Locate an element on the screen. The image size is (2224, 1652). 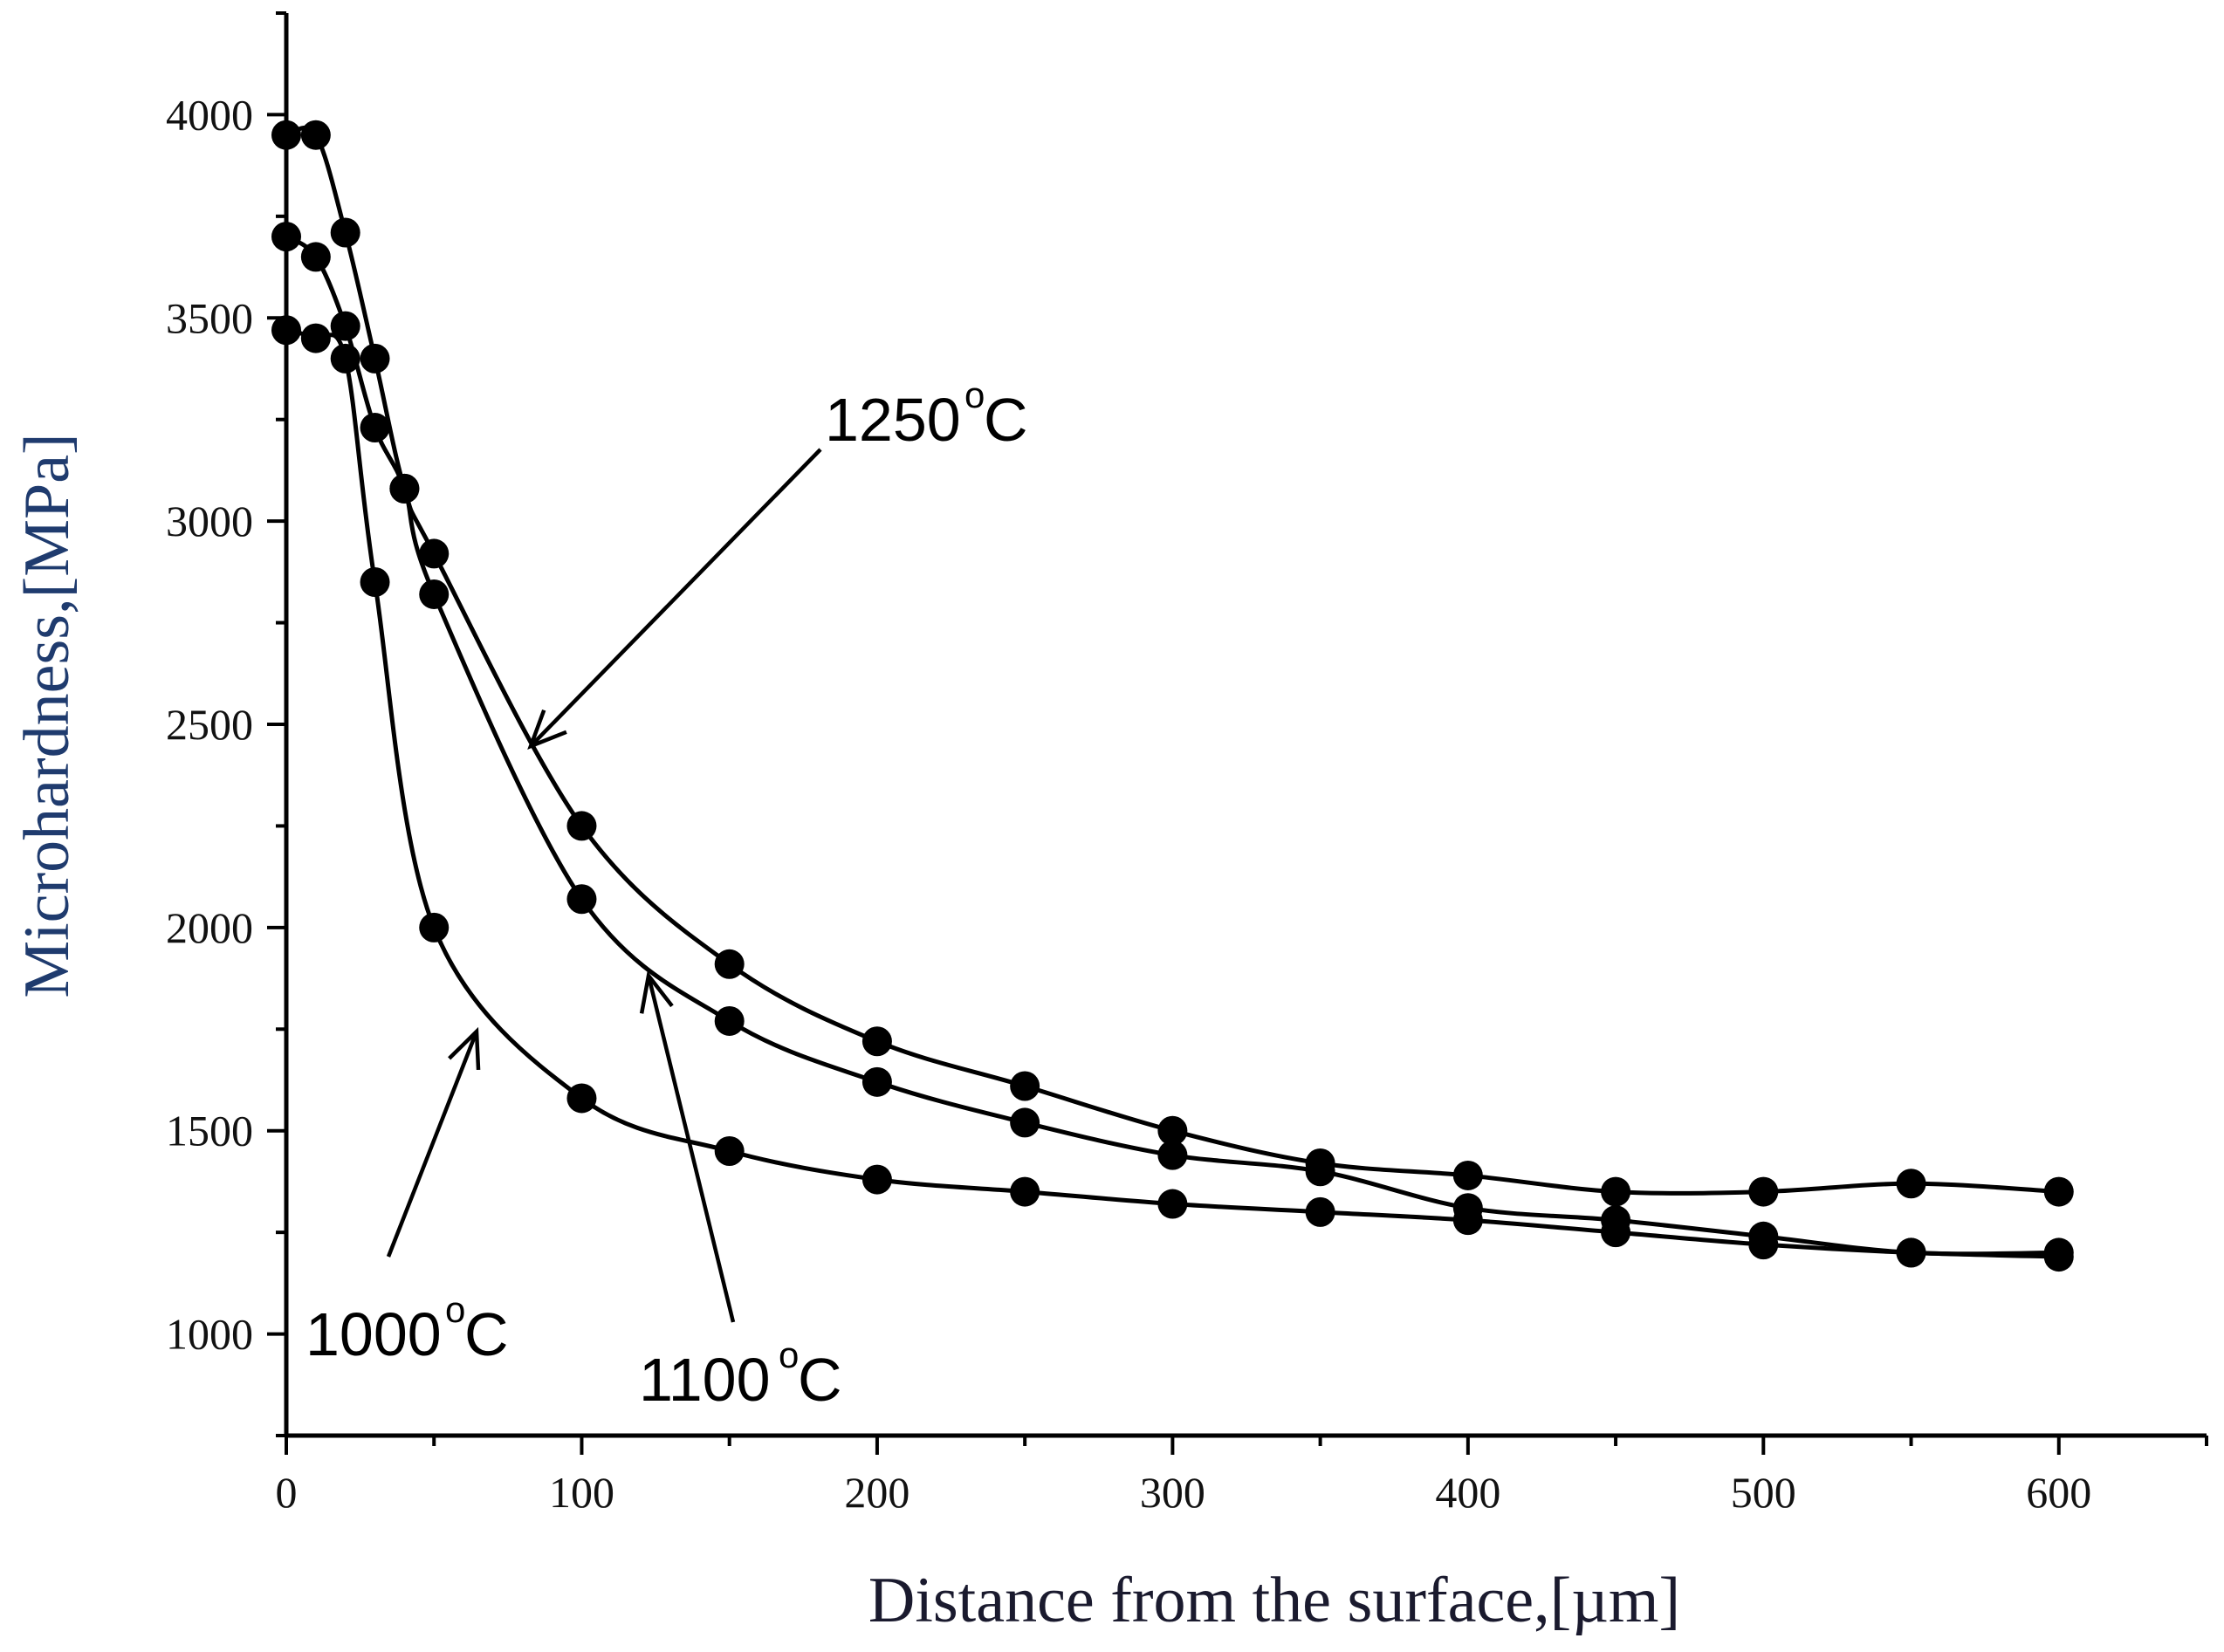
y-tick-label: 2500 is located at coordinates (209, 724).